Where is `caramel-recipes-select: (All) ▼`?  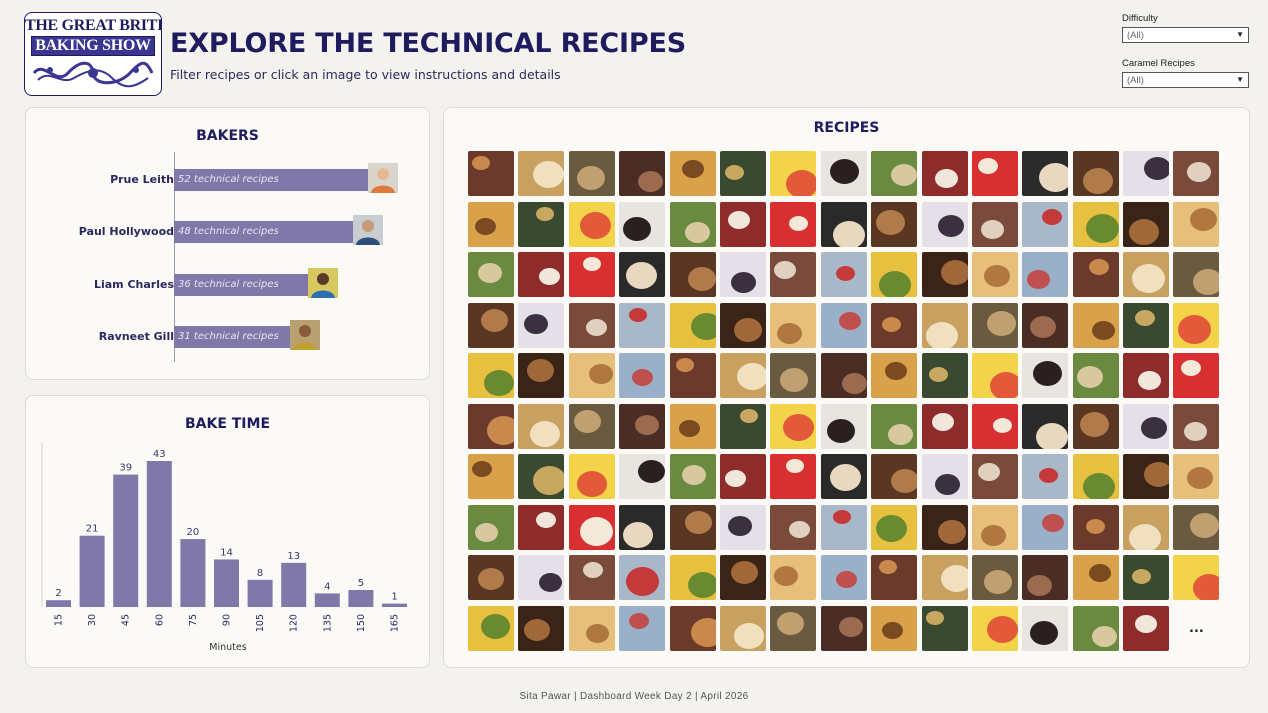 caramel-recipes-select: (All) ▼ is located at coordinates (1185, 80).